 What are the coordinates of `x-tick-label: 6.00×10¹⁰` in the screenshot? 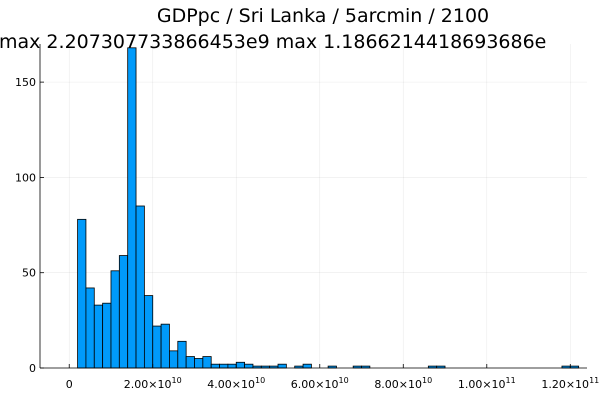 It's located at (320, 383).